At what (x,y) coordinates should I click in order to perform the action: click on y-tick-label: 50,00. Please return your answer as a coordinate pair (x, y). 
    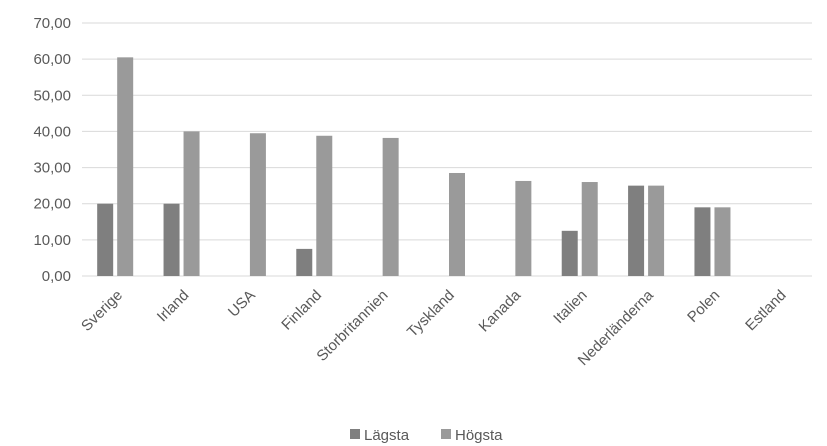
    Looking at the image, I should click on (52, 95).